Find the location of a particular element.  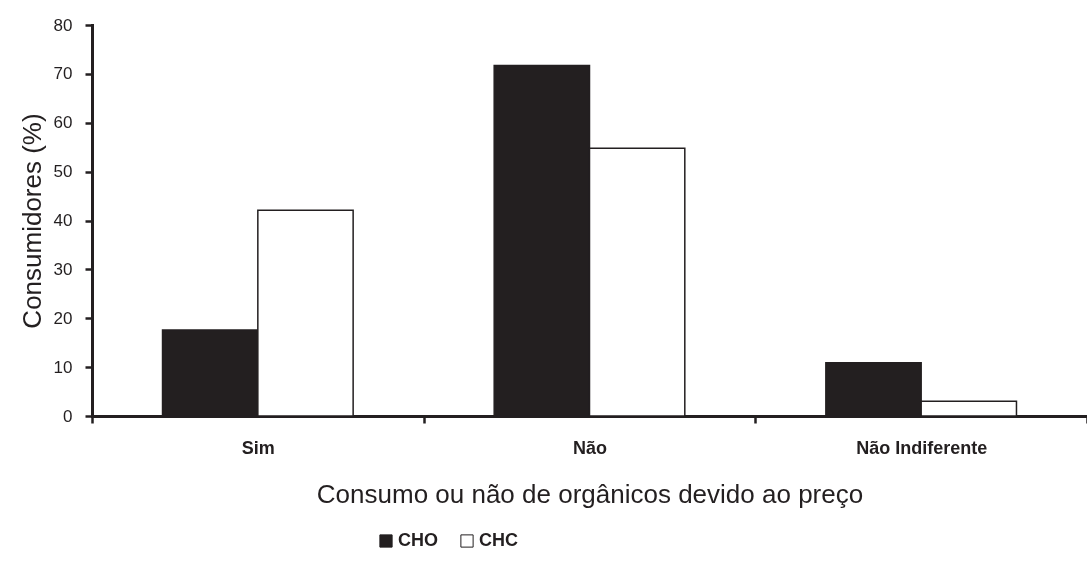

x-tick-label: Não Indiferente is located at coordinates (922, 447).